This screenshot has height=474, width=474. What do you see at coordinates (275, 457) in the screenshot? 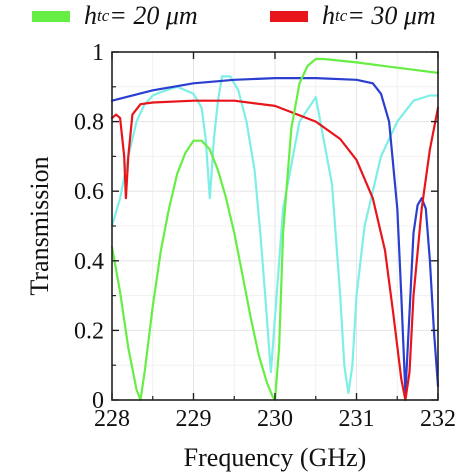
I see `x-axis-label: Frequency (GHz)` at bounding box center [275, 457].